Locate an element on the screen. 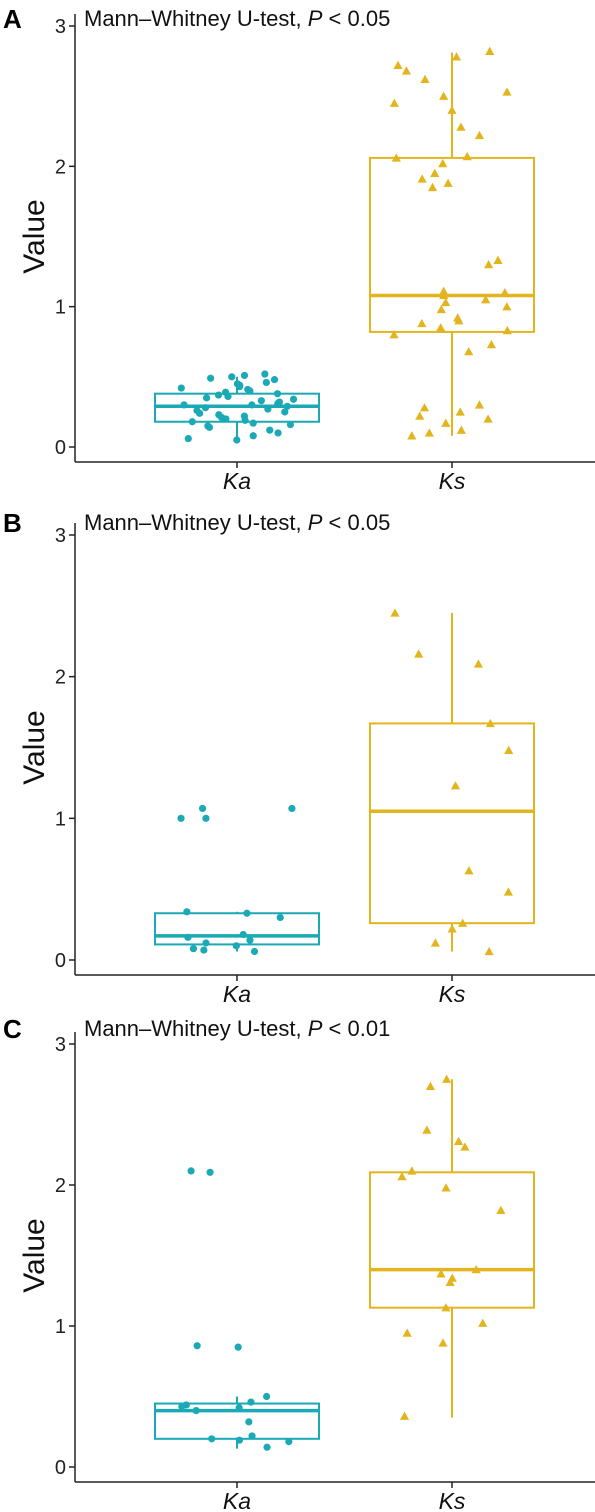 The width and height of the screenshot is (595, 1512). points-Ks is located at coordinates (452, 782).